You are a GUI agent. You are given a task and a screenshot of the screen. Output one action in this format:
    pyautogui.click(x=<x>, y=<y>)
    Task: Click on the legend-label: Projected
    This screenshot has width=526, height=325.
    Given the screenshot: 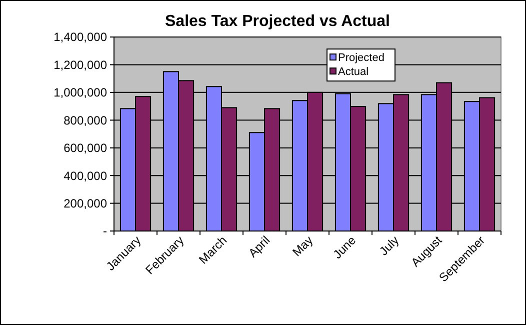 What is the action you would take?
    pyautogui.click(x=361, y=58)
    